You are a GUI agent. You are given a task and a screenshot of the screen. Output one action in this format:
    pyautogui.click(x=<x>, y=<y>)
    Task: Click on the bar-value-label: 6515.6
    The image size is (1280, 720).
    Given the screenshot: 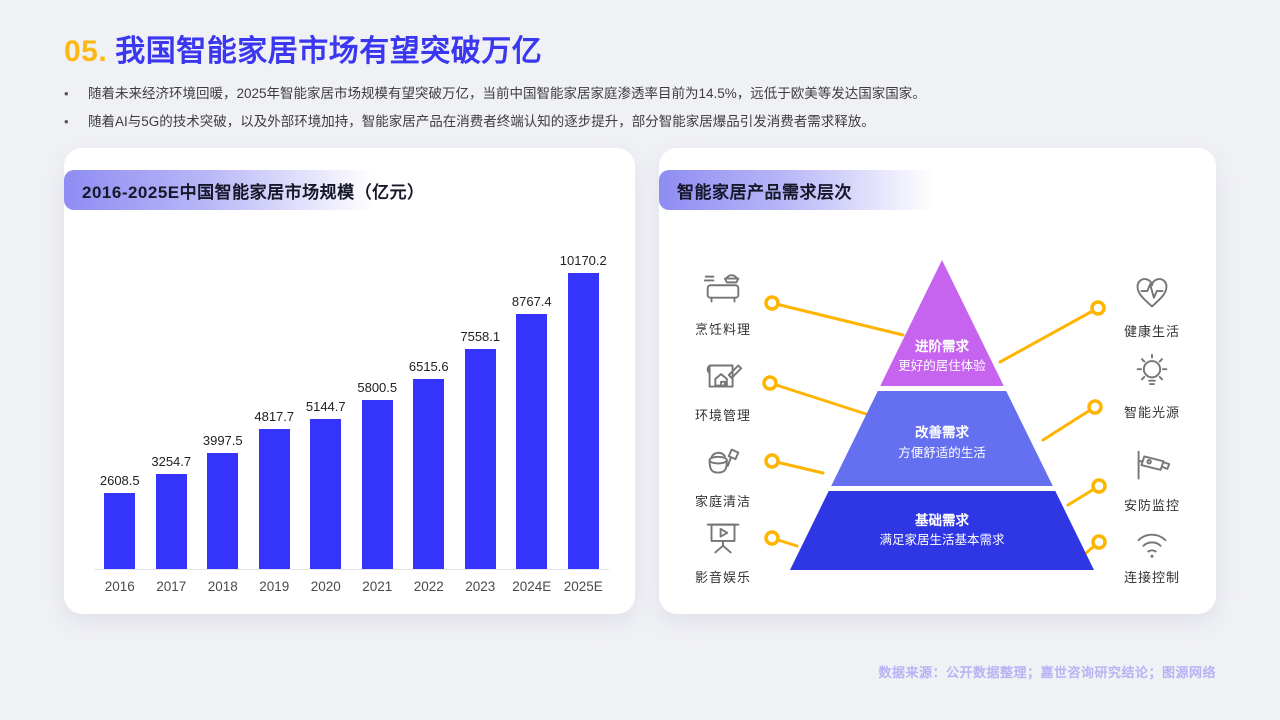 What is the action you would take?
    pyautogui.click(x=428, y=366)
    